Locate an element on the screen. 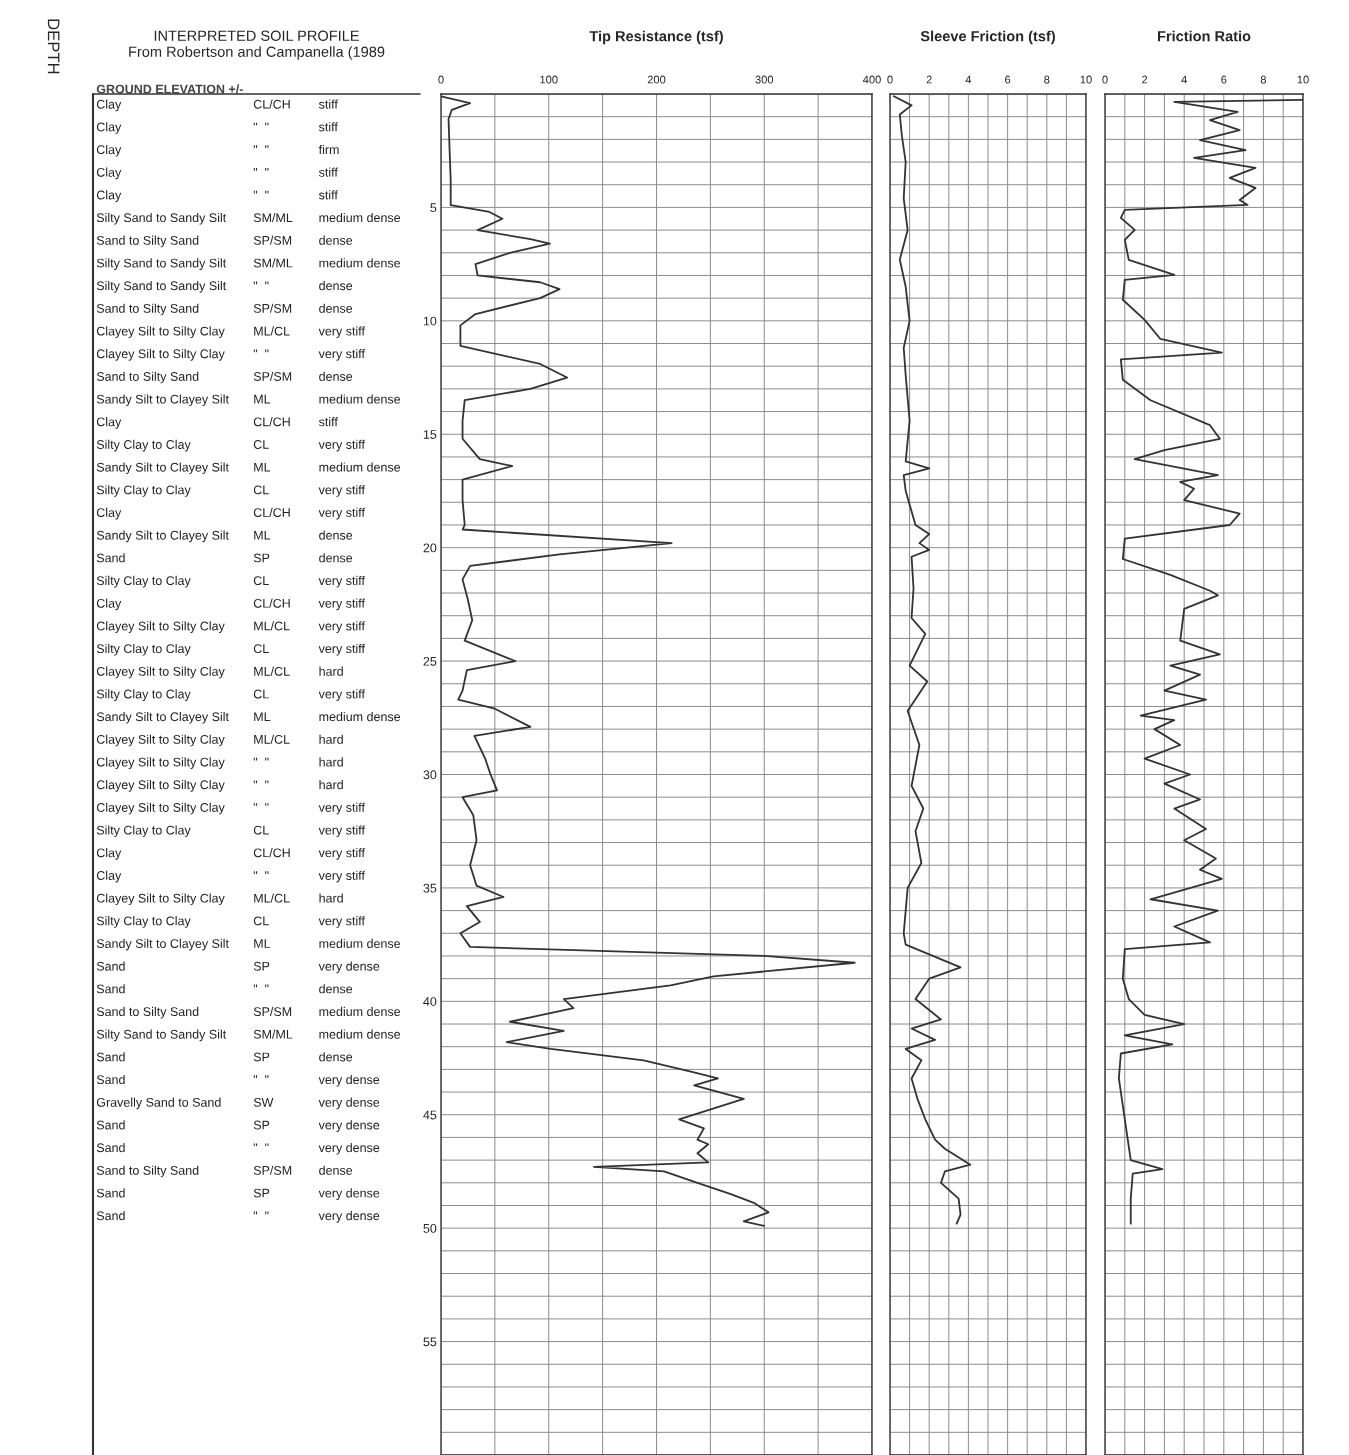  x-tick-label: 8 is located at coordinates (1263, 79).